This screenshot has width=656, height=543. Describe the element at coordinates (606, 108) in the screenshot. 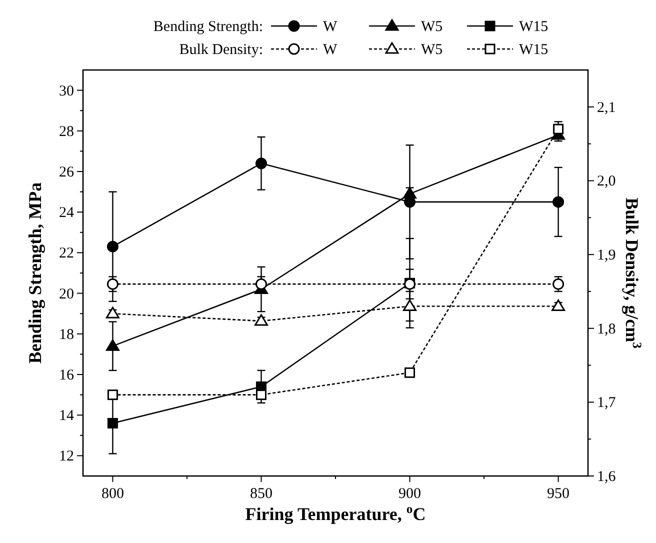

I see `y2-tick-label: 2,1` at that location.